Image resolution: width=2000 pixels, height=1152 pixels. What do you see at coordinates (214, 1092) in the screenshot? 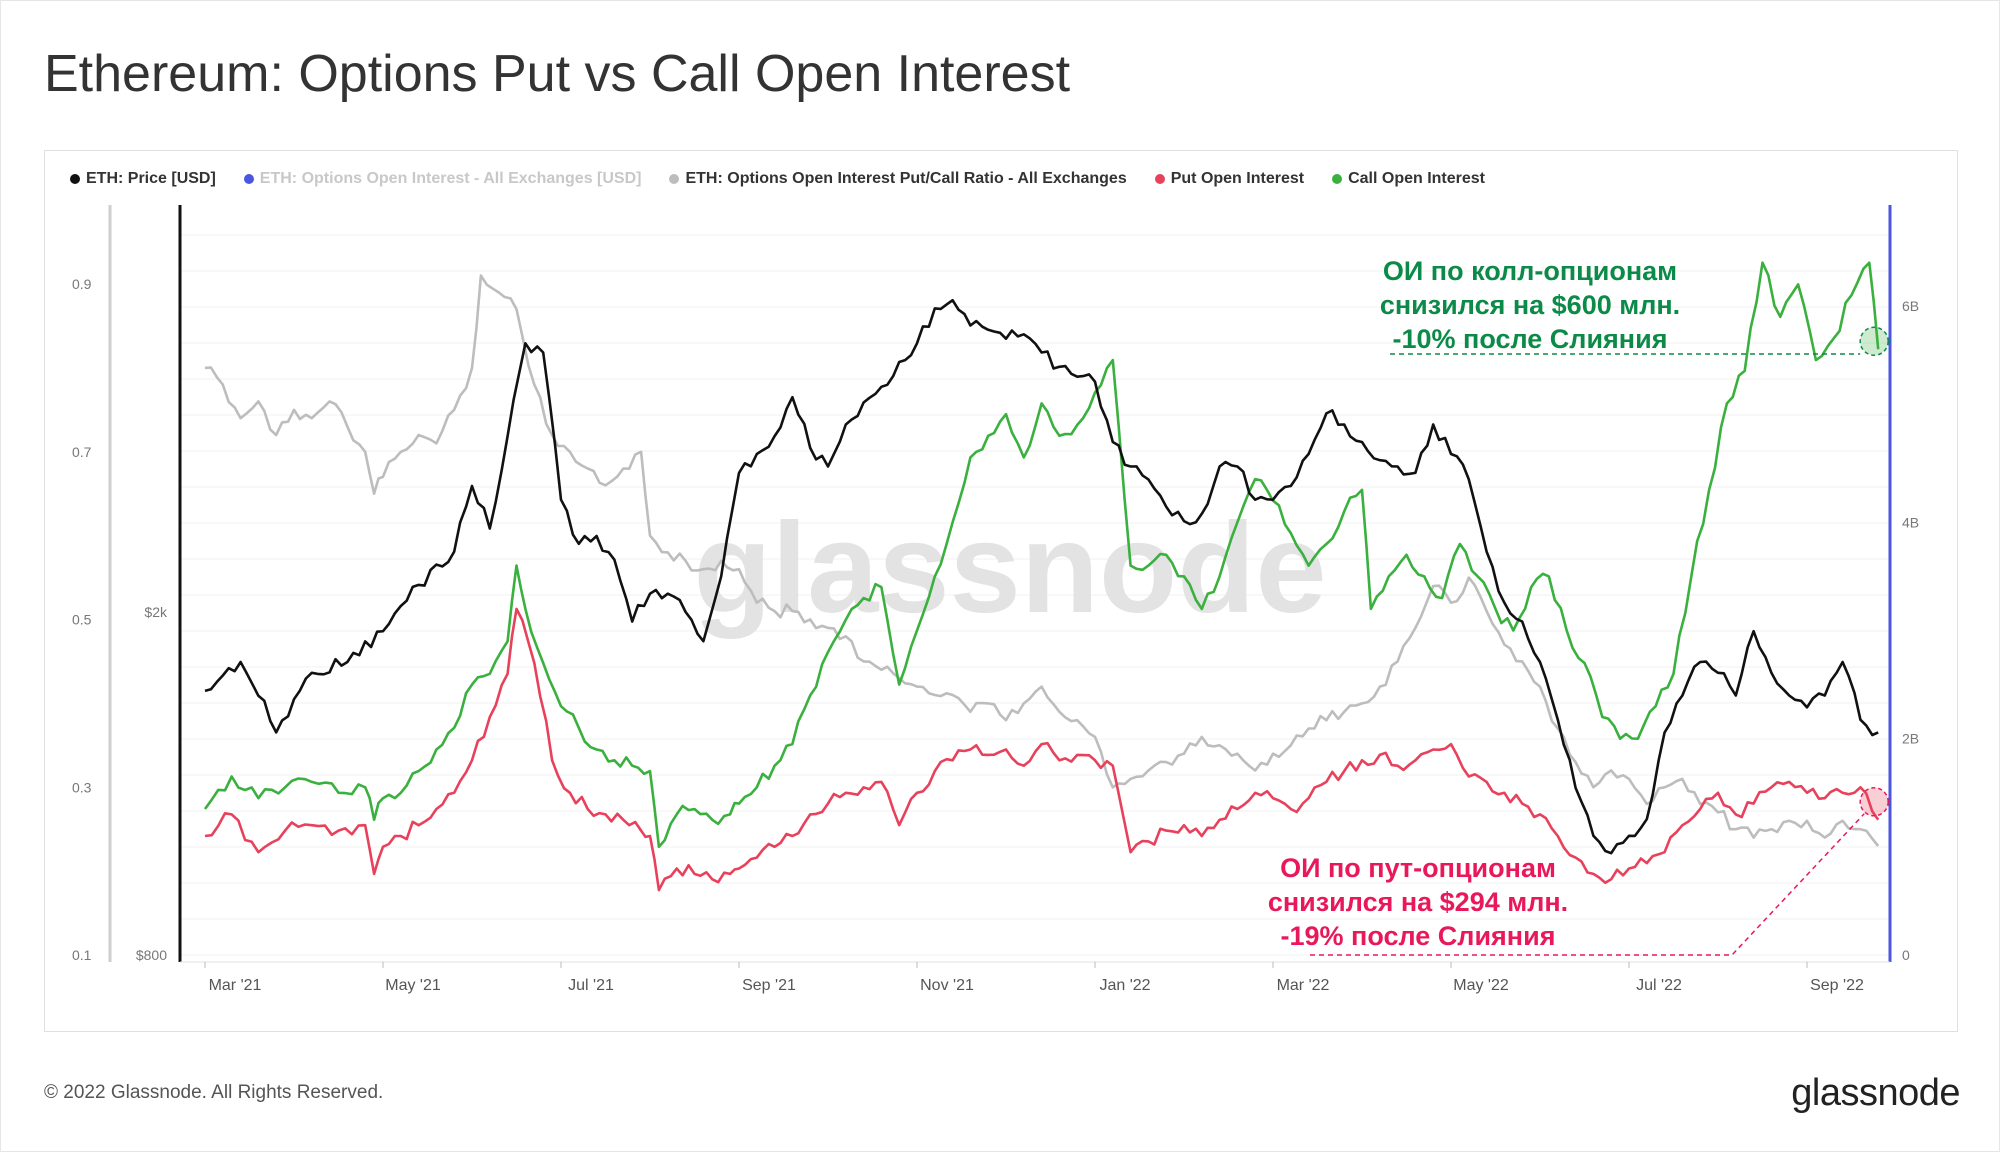
I see `copyright-footer: © 2022 Glassnode. All Rights Reserved.` at bounding box center [214, 1092].